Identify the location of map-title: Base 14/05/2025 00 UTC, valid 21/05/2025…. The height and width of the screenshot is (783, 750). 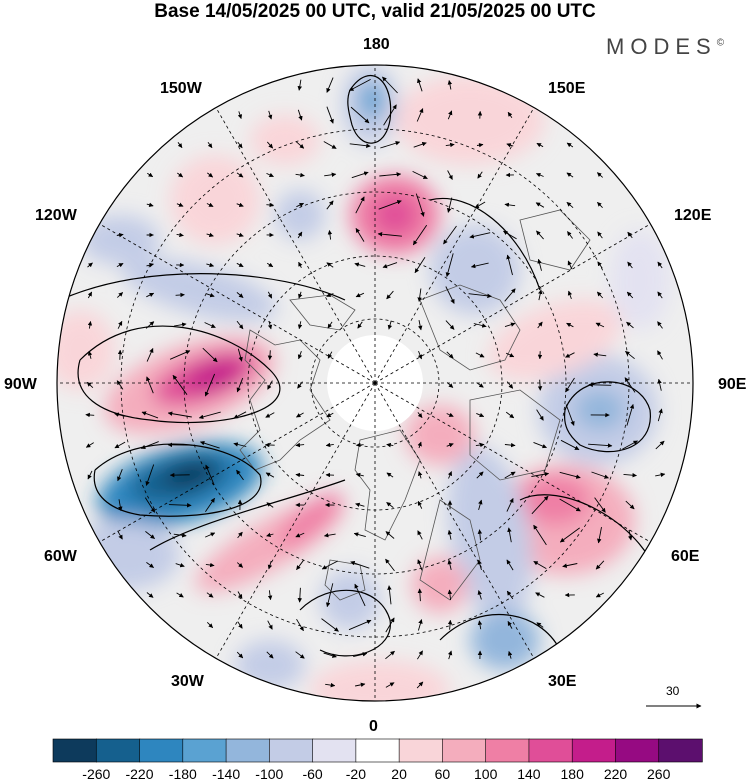
(375, 11).